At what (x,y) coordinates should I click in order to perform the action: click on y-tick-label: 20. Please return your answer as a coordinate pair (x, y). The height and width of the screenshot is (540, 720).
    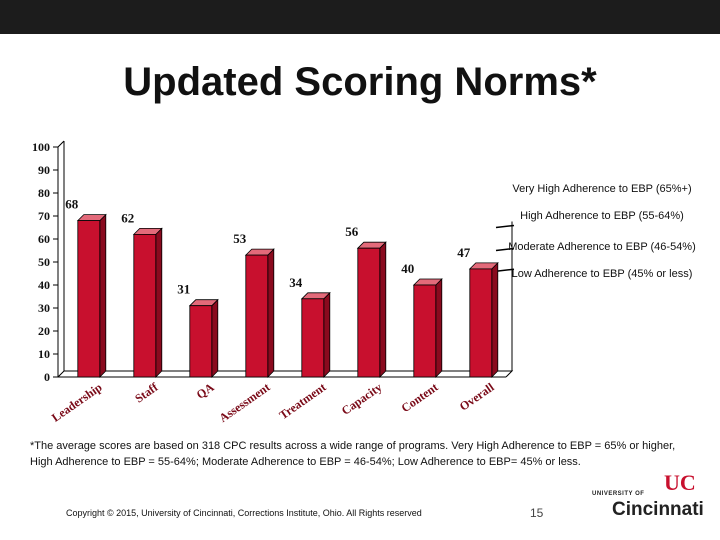
    Looking at the image, I should click on (44, 331).